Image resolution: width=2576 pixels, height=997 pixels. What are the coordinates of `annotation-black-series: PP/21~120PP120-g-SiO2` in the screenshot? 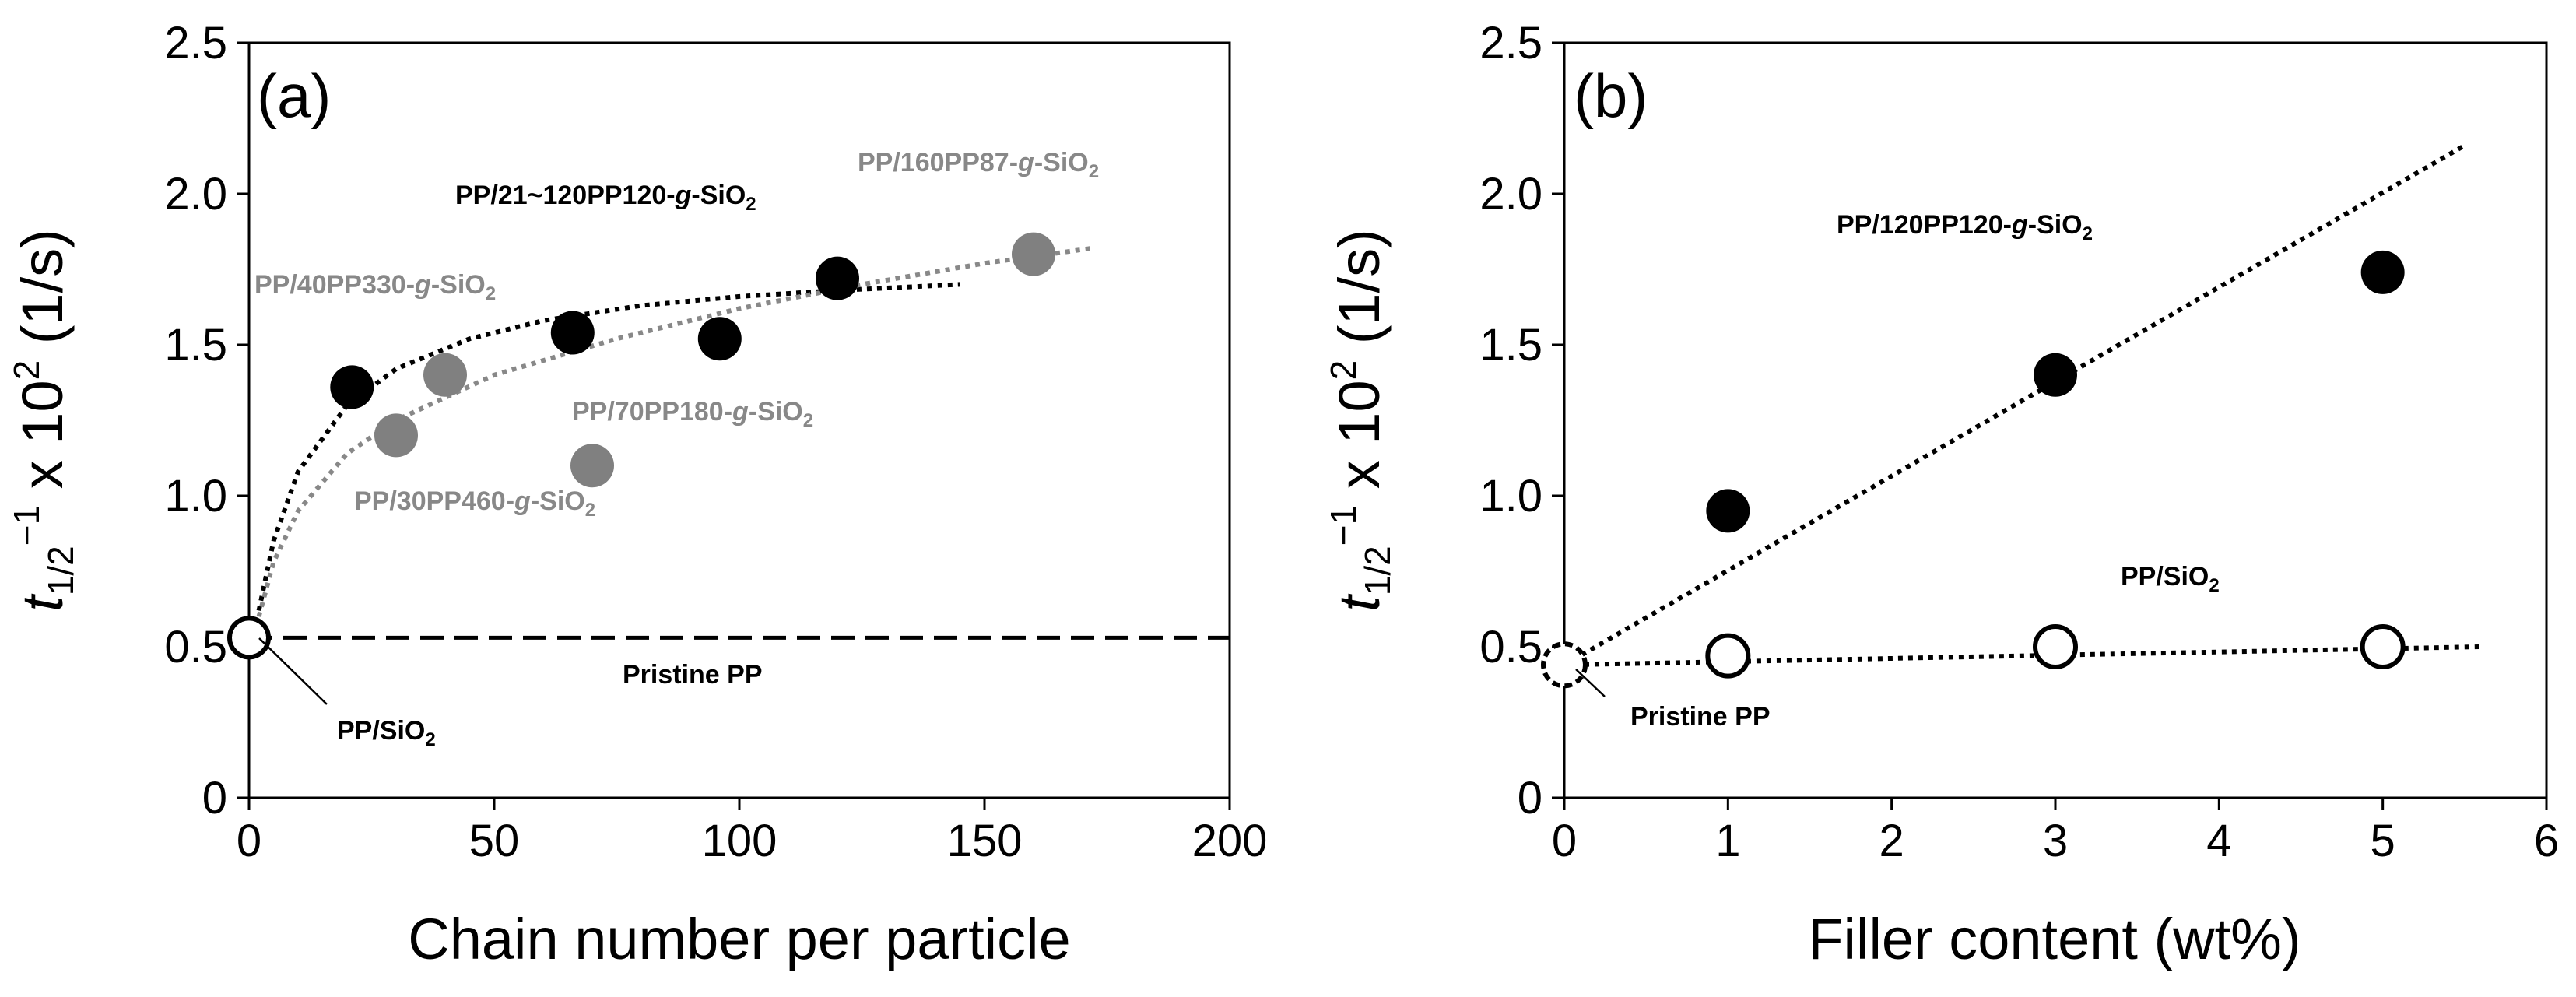 It's located at (606, 198).